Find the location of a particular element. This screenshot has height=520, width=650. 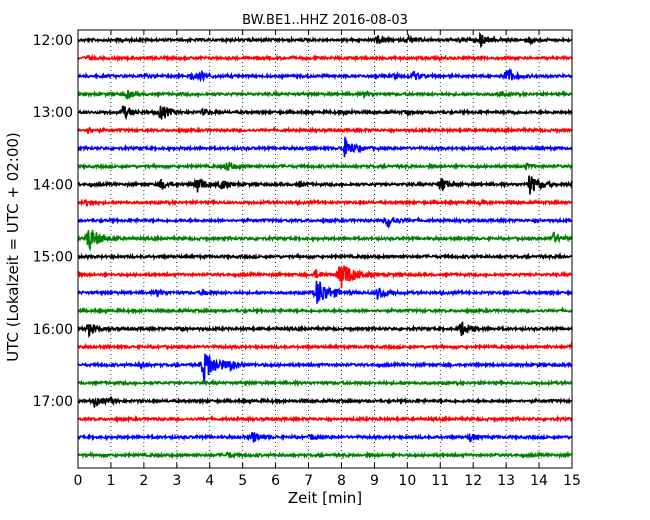

x-tick-label: 14 is located at coordinates (539, 481).